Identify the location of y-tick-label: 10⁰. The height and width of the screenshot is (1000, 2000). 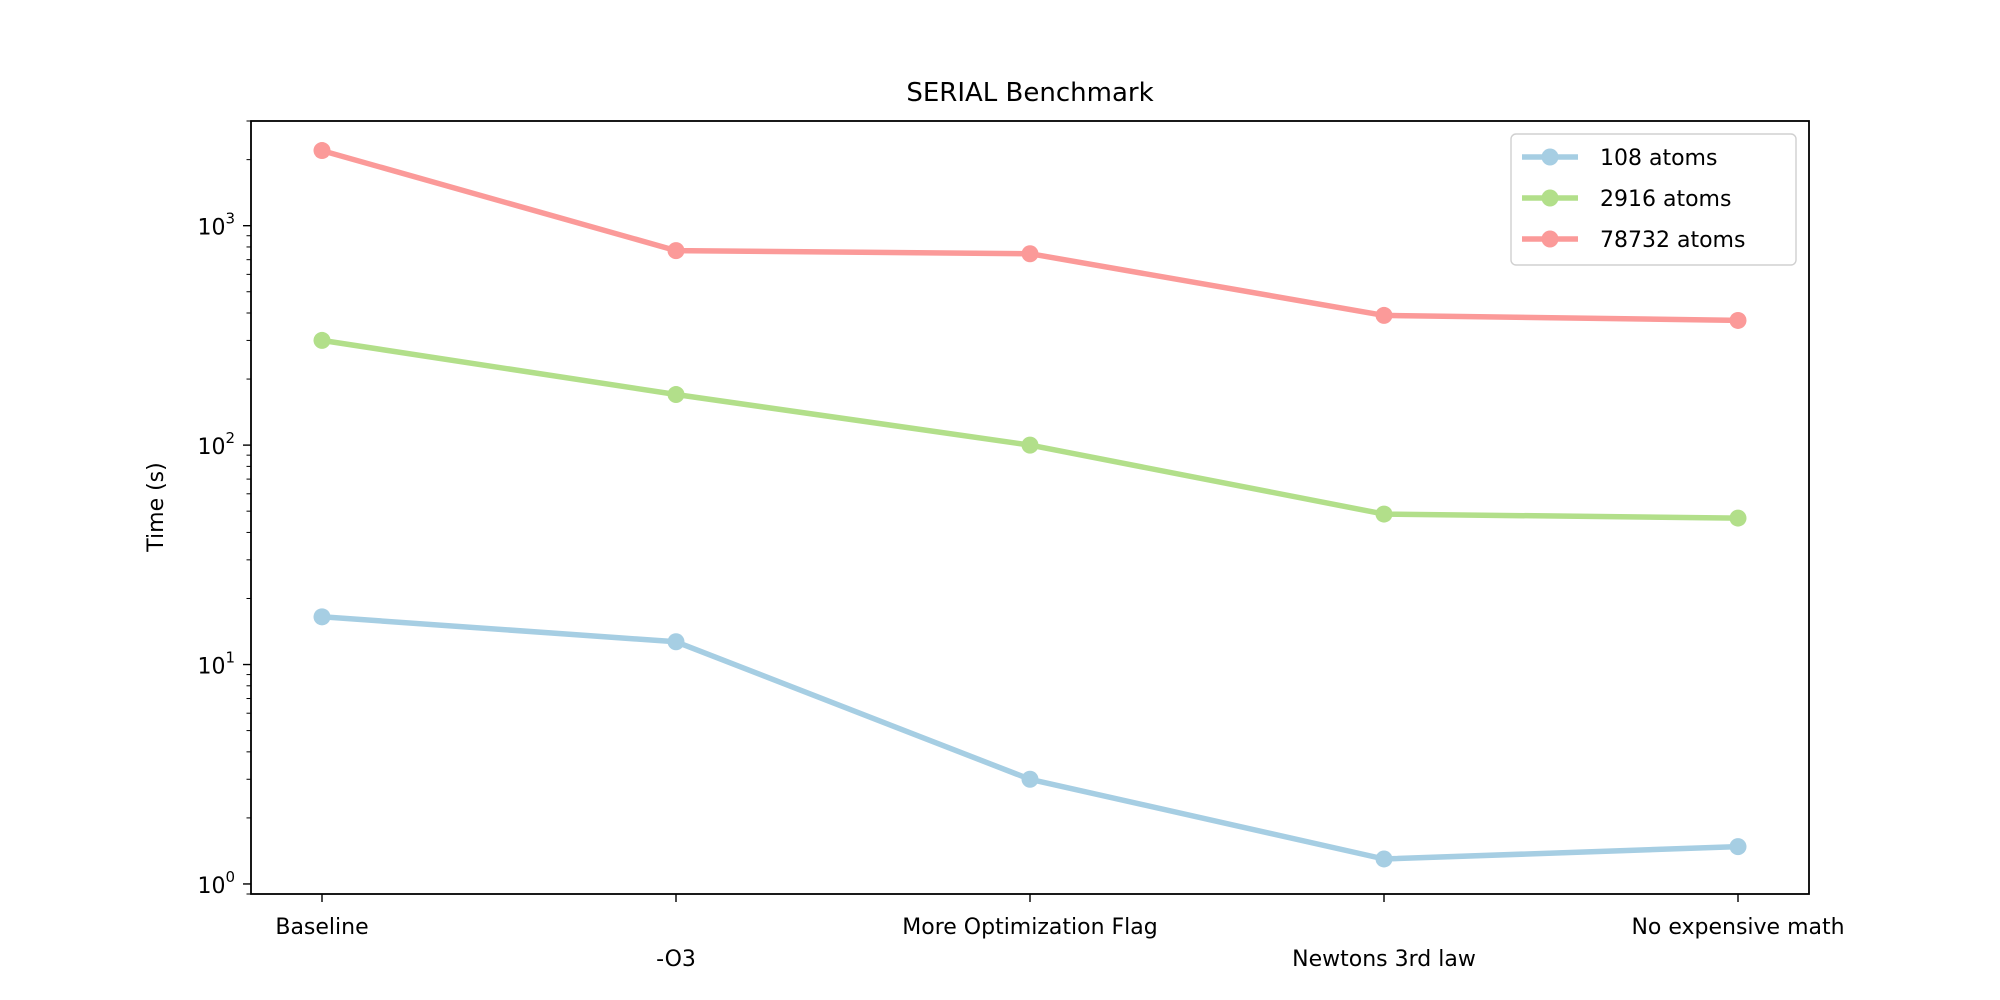
(216, 883).